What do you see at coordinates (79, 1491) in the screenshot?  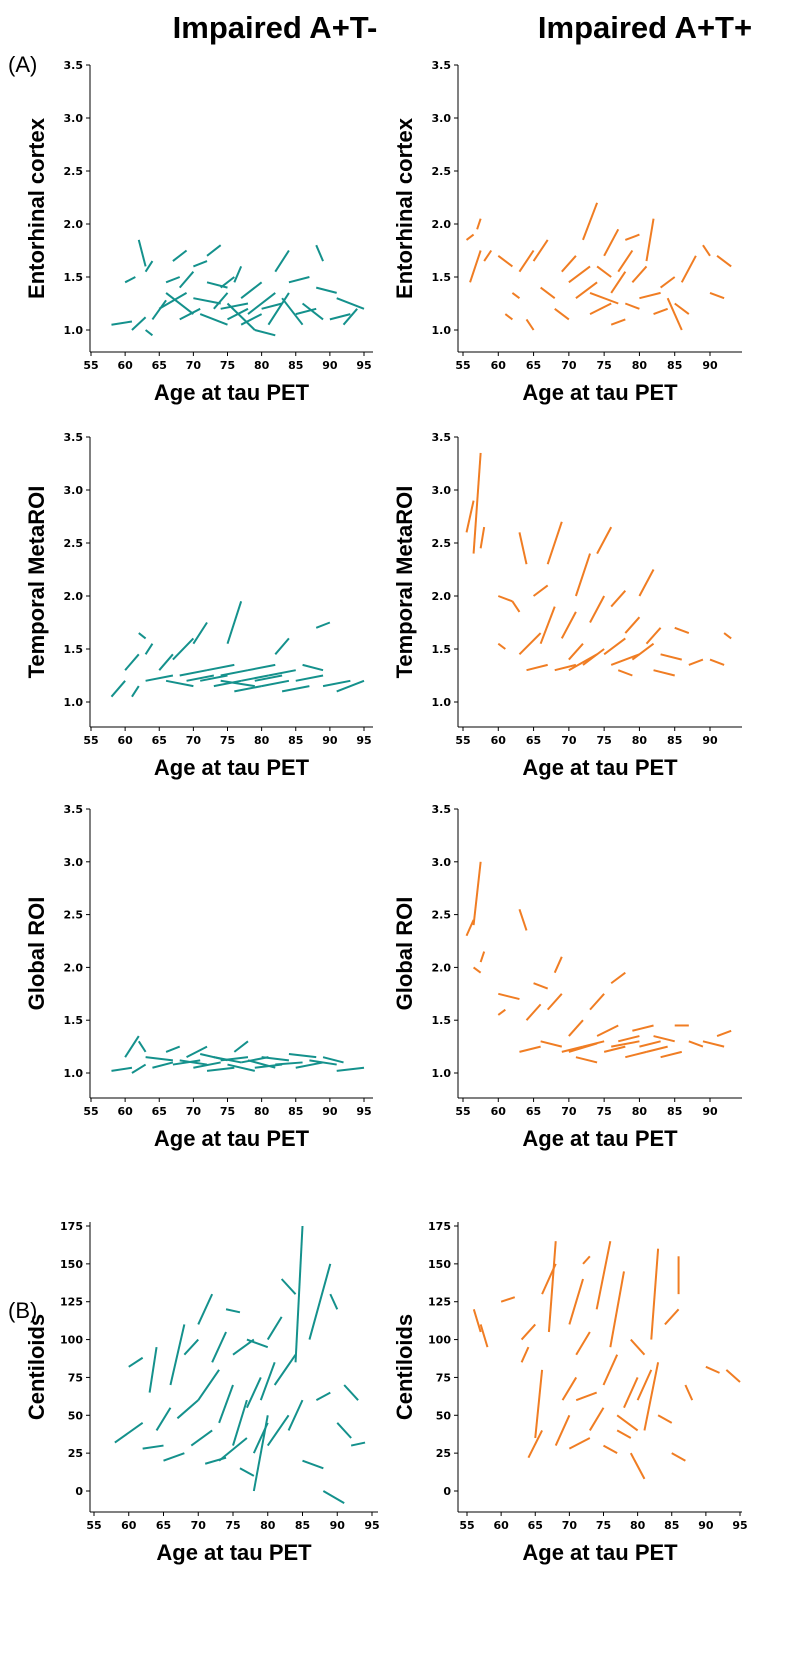 I see `y-tick-label: 0` at bounding box center [79, 1491].